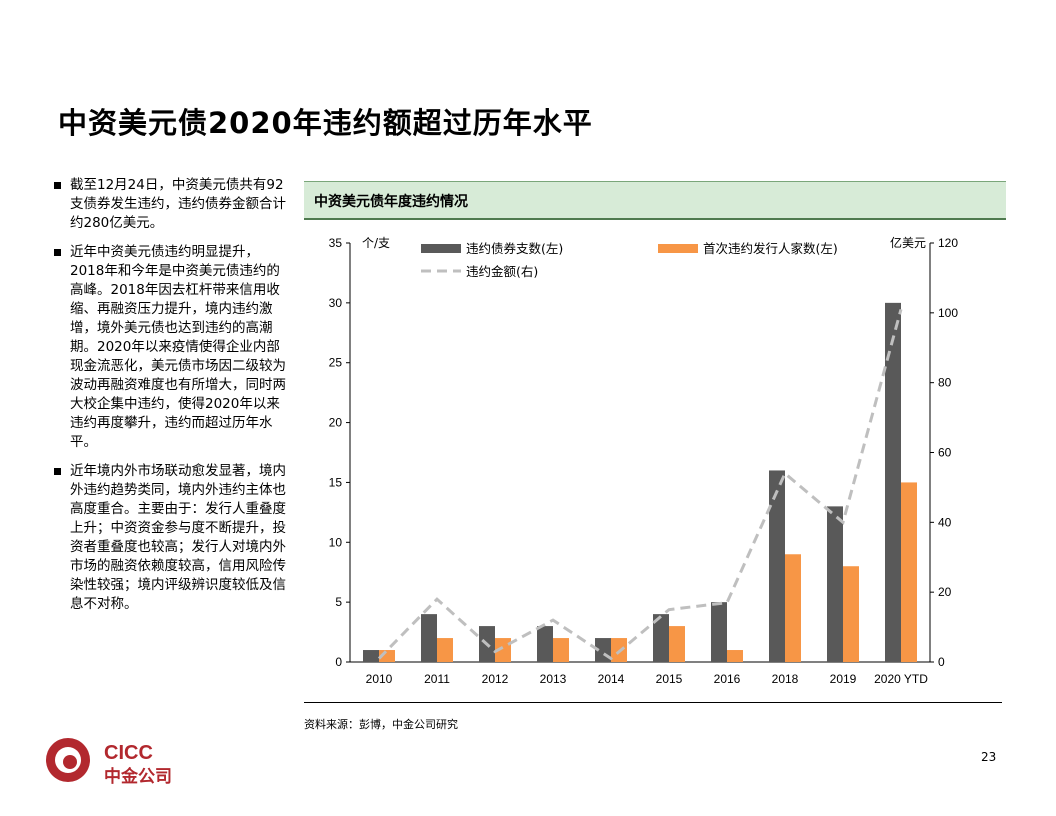  Describe the element at coordinates (653, 702) in the screenshot. I see `source-divider` at that location.